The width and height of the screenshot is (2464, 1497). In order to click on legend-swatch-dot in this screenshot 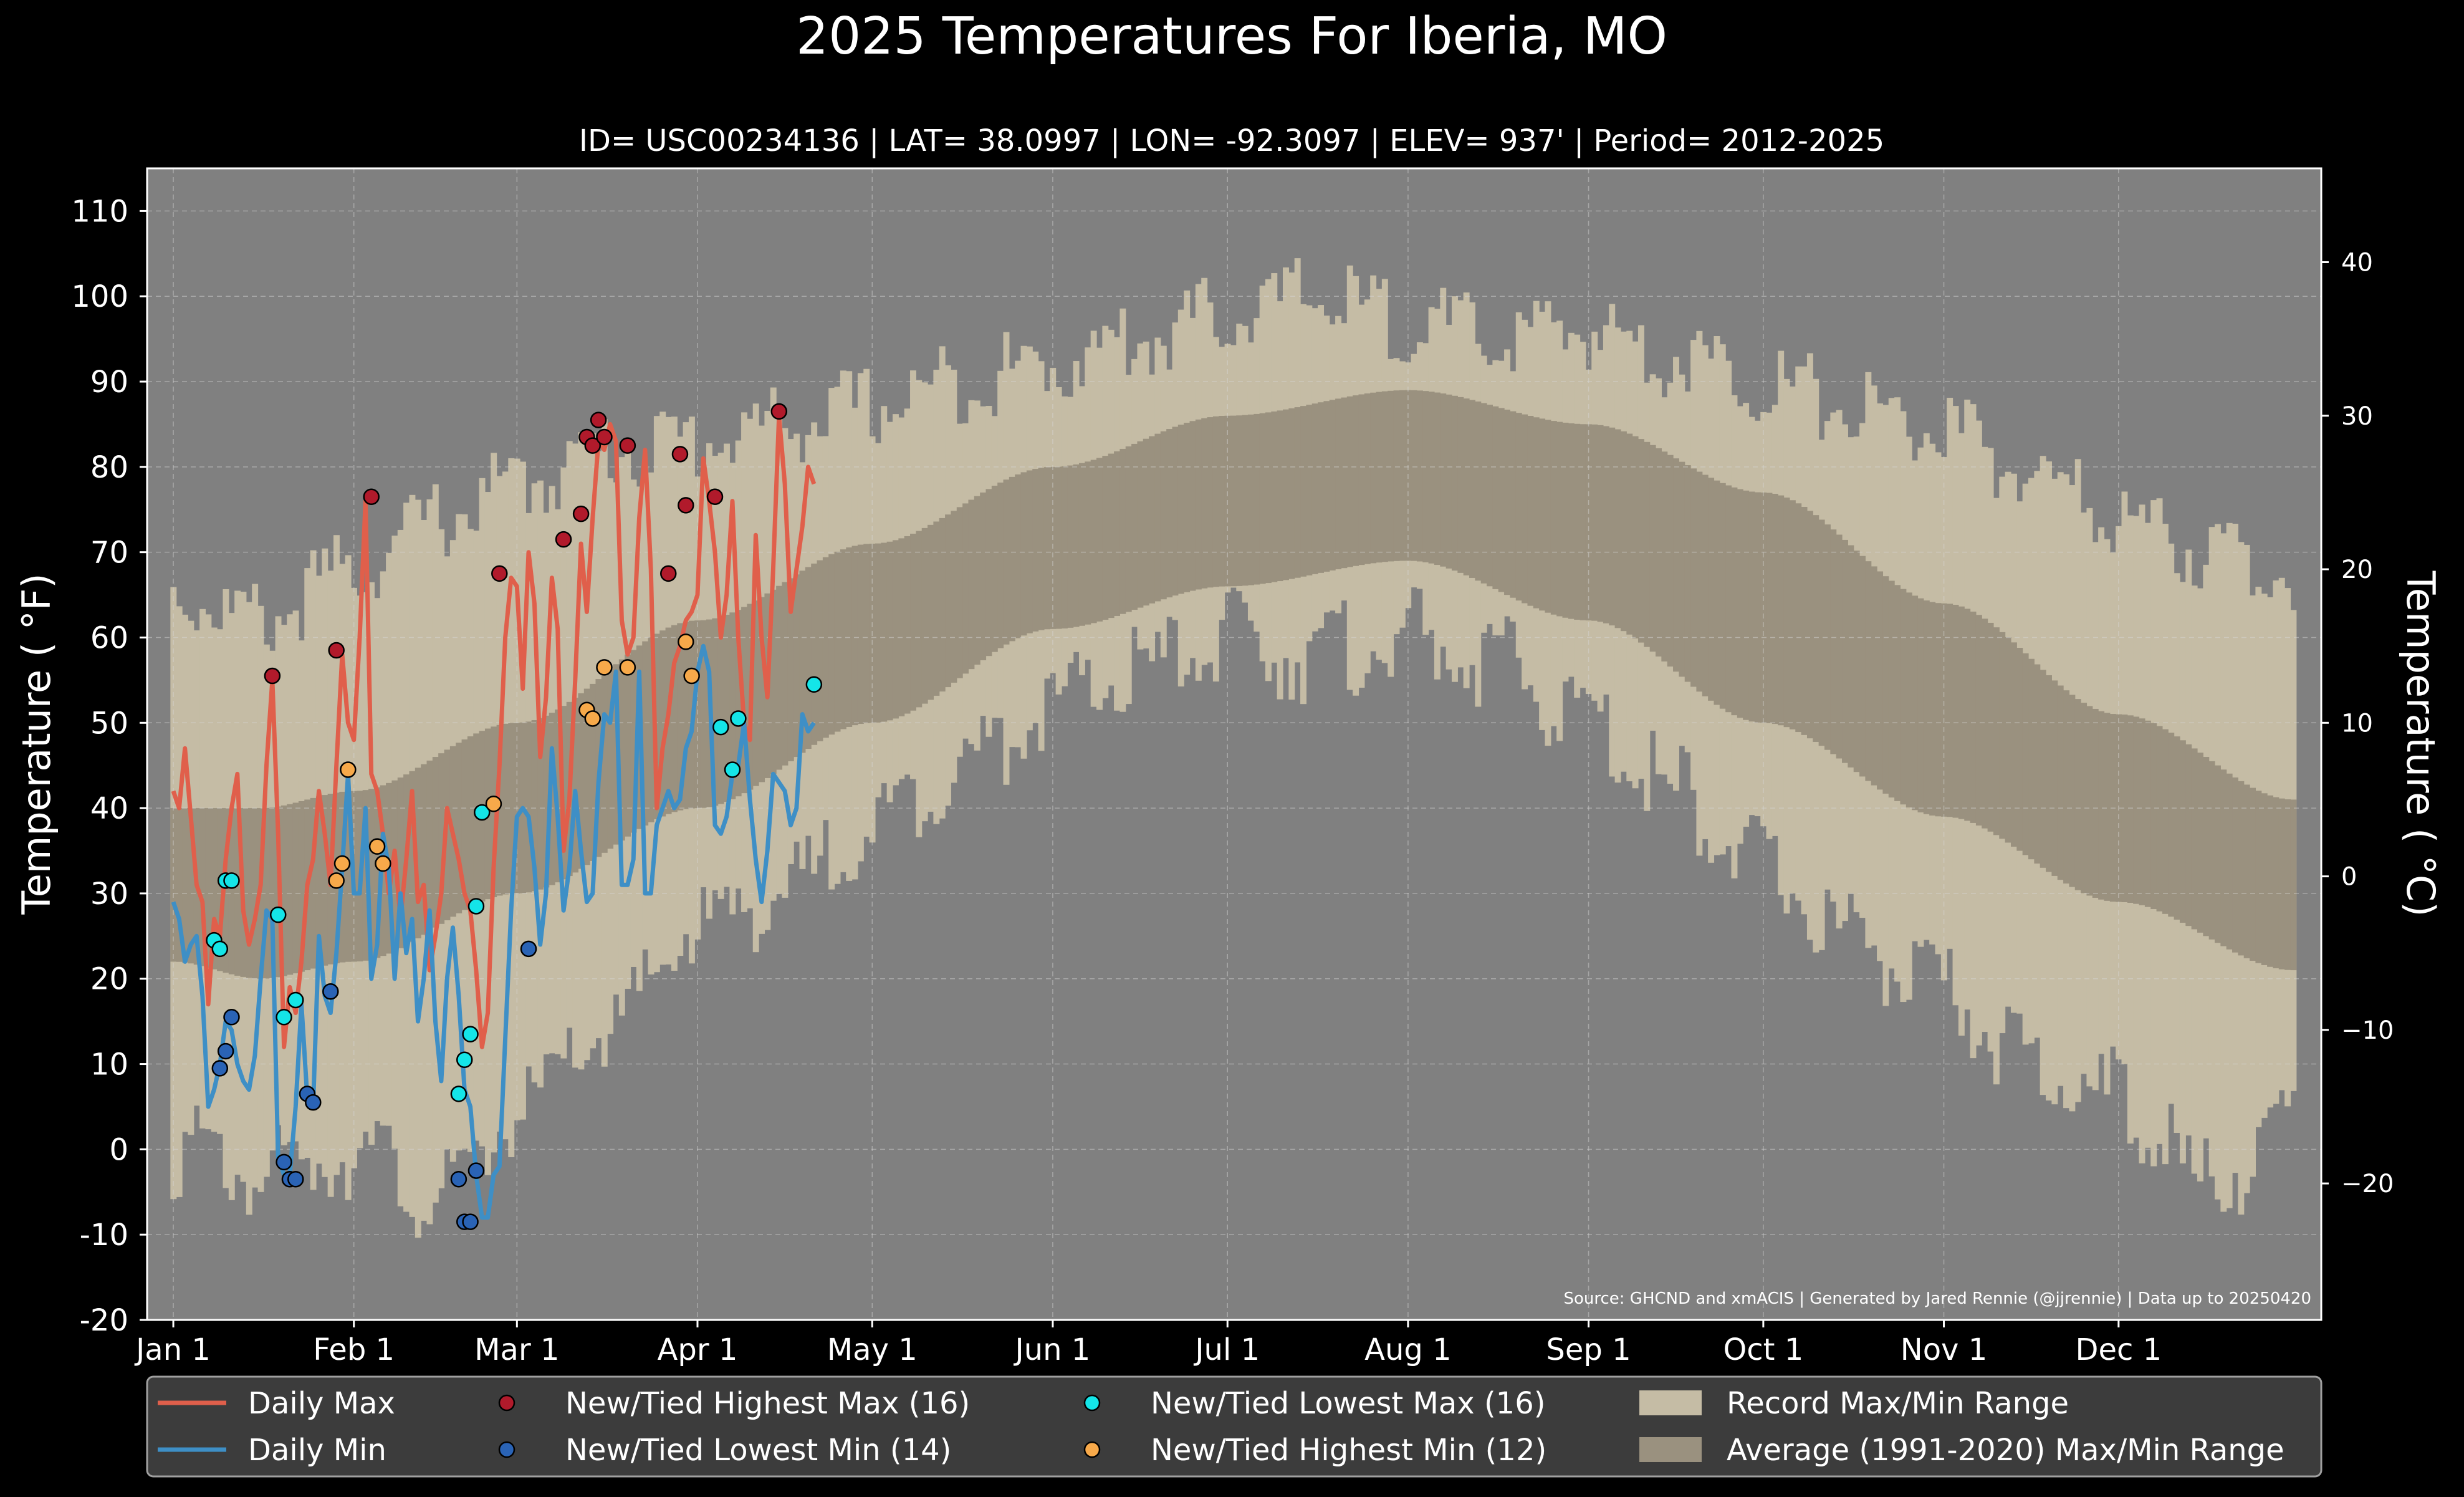, I will do `click(1092, 1403)`.